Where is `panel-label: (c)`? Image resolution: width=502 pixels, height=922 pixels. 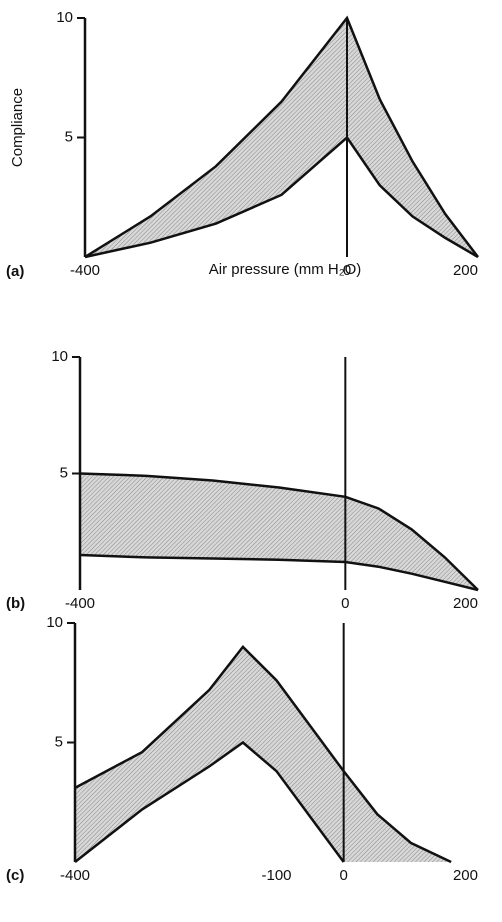 panel-label: (c) is located at coordinates (15, 875).